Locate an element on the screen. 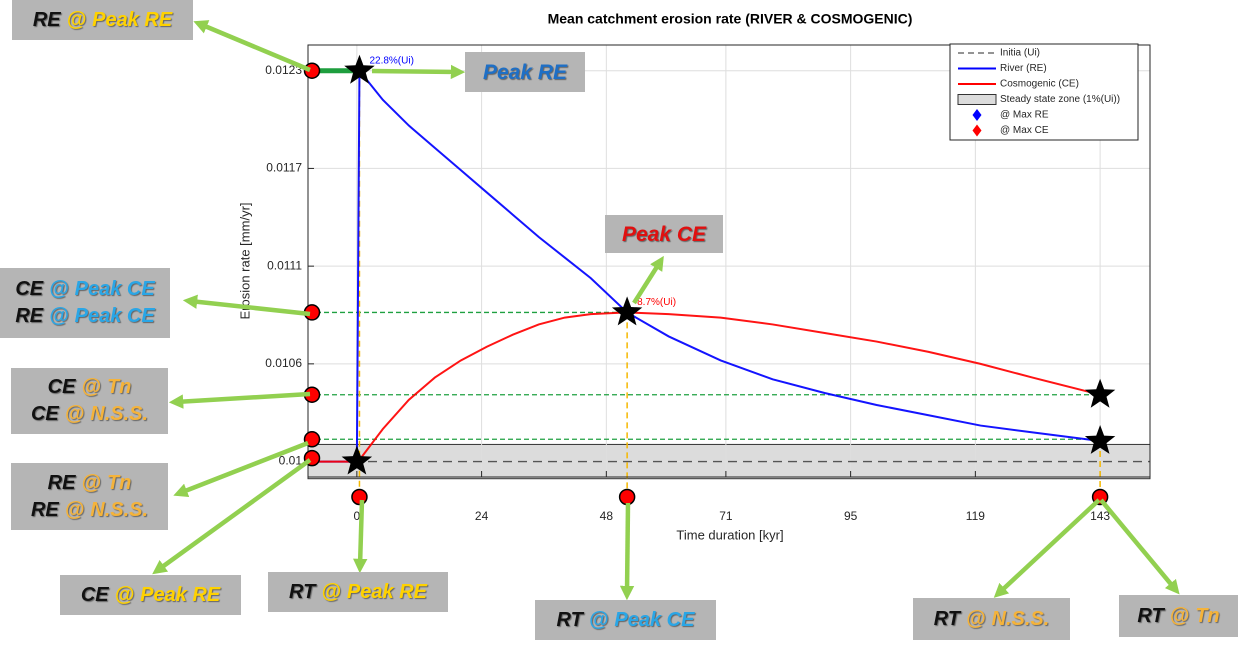 The height and width of the screenshot is (649, 1240). callout-box: CE @ Peak RE is located at coordinates (150, 595).